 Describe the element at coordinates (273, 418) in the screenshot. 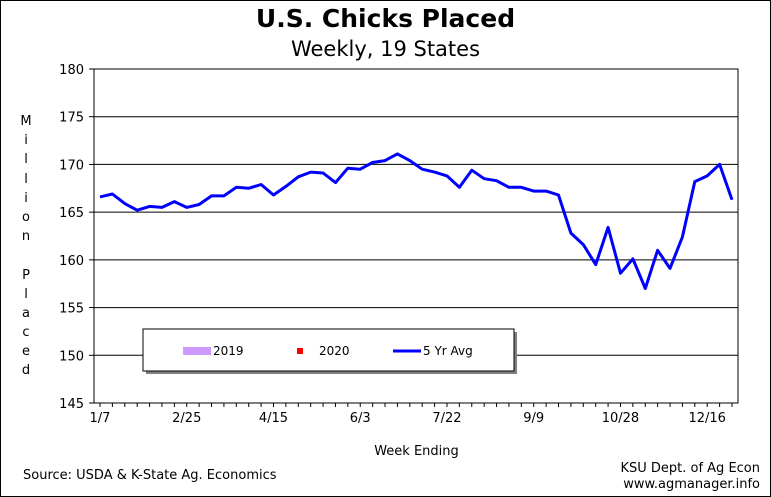

I see `x-tick-label: 4/15` at that location.